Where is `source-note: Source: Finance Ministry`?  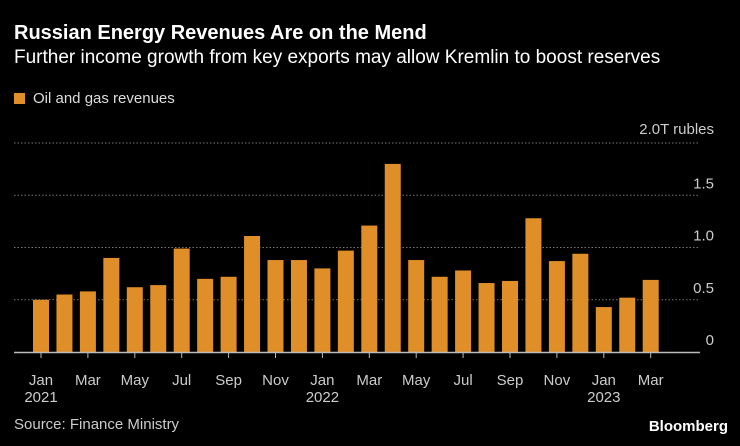
source-note: Source: Finance Ministry is located at coordinates (97, 424).